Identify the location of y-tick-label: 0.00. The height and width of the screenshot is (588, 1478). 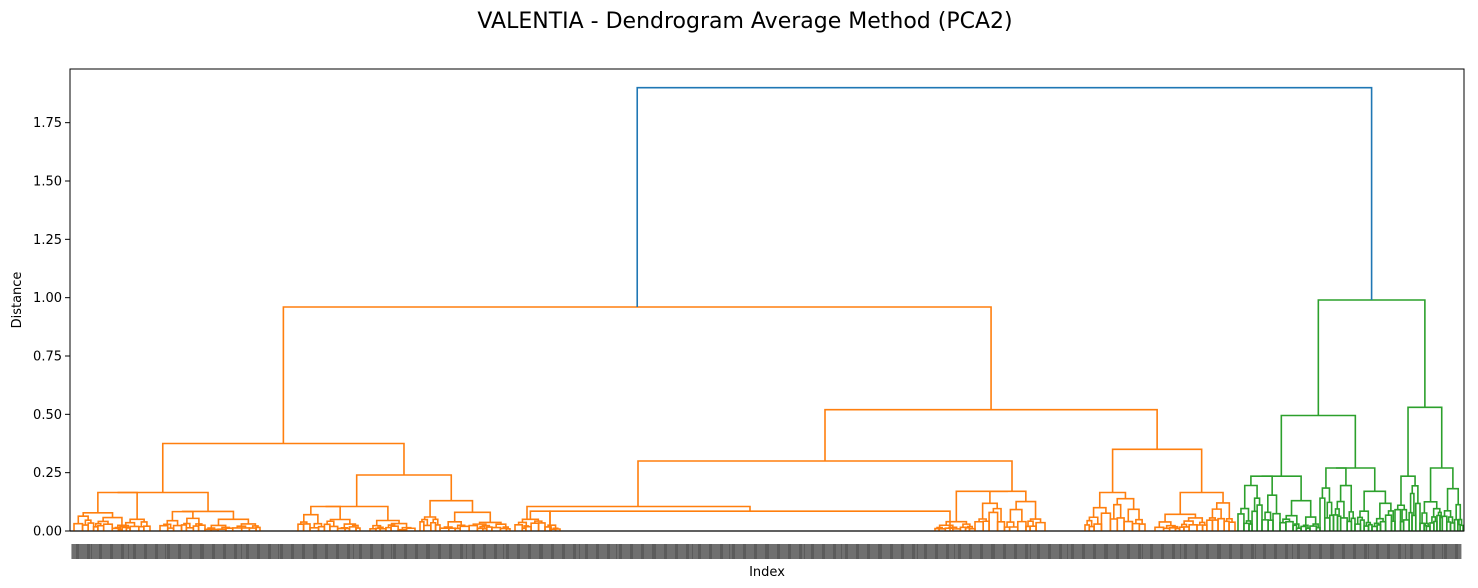
(47, 532).